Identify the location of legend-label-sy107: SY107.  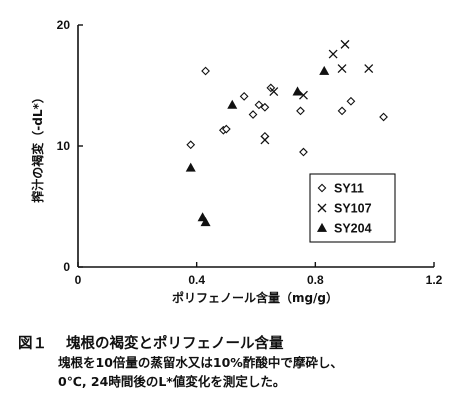
(353, 209).